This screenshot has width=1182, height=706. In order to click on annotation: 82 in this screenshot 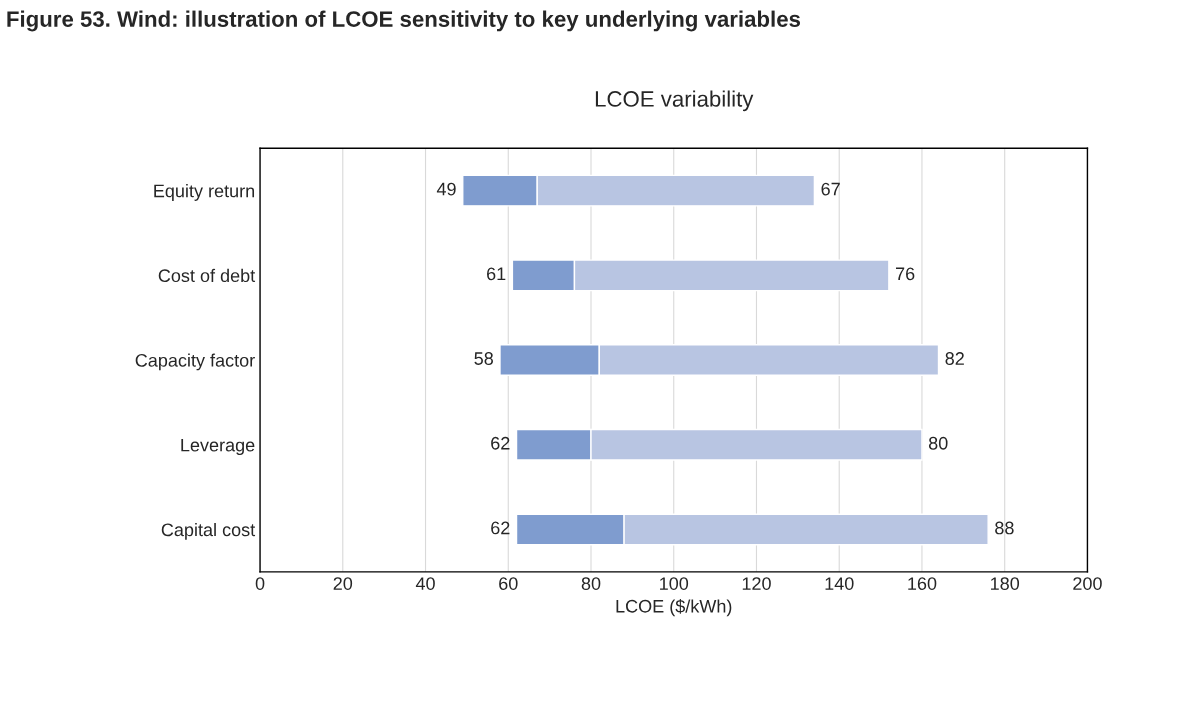, I will do `click(954, 358)`.